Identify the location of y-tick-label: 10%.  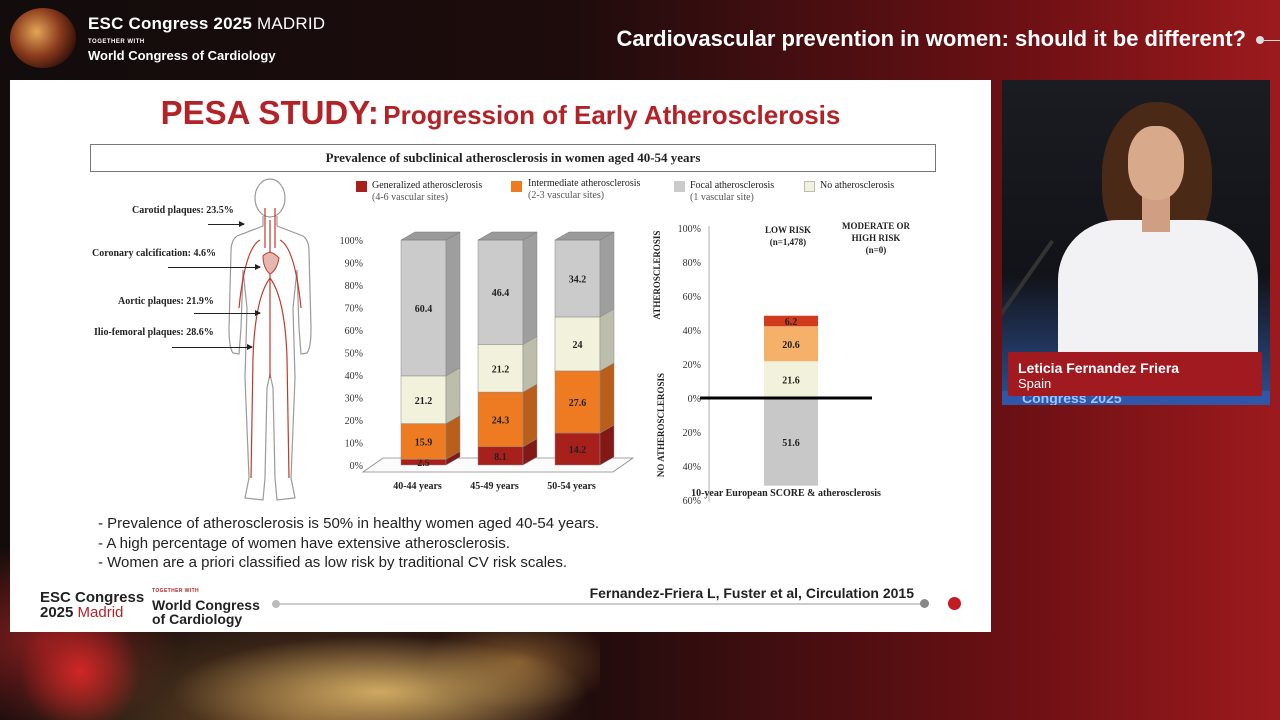
(354, 444).